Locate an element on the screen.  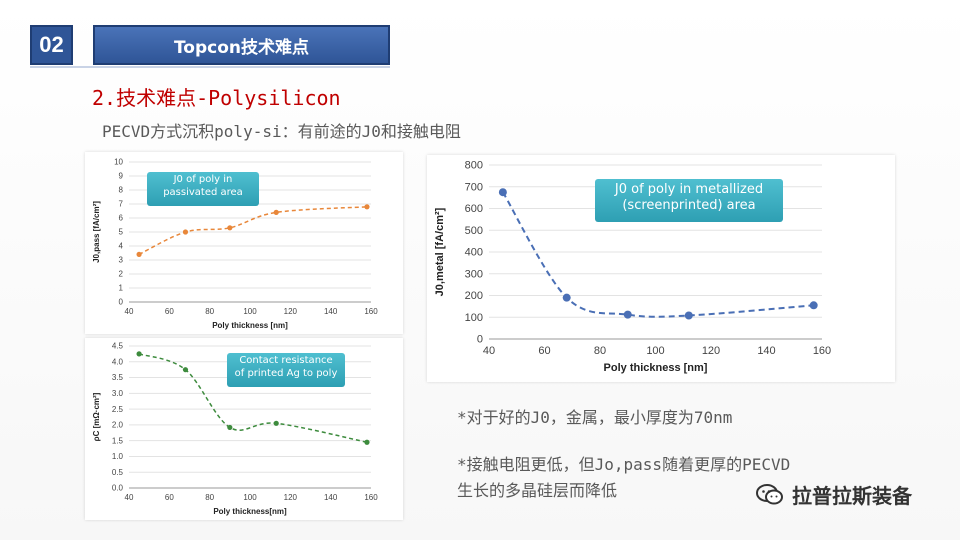
y-tick-label: 3.5 is located at coordinates (118, 377).